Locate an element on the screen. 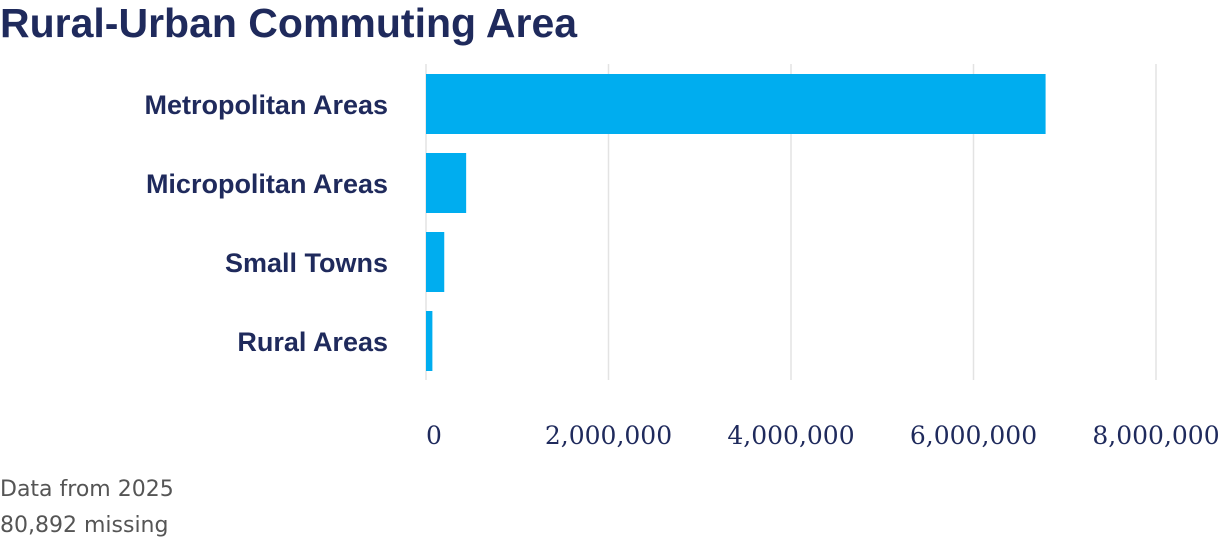  category-label: Small Towns is located at coordinates (306, 263).